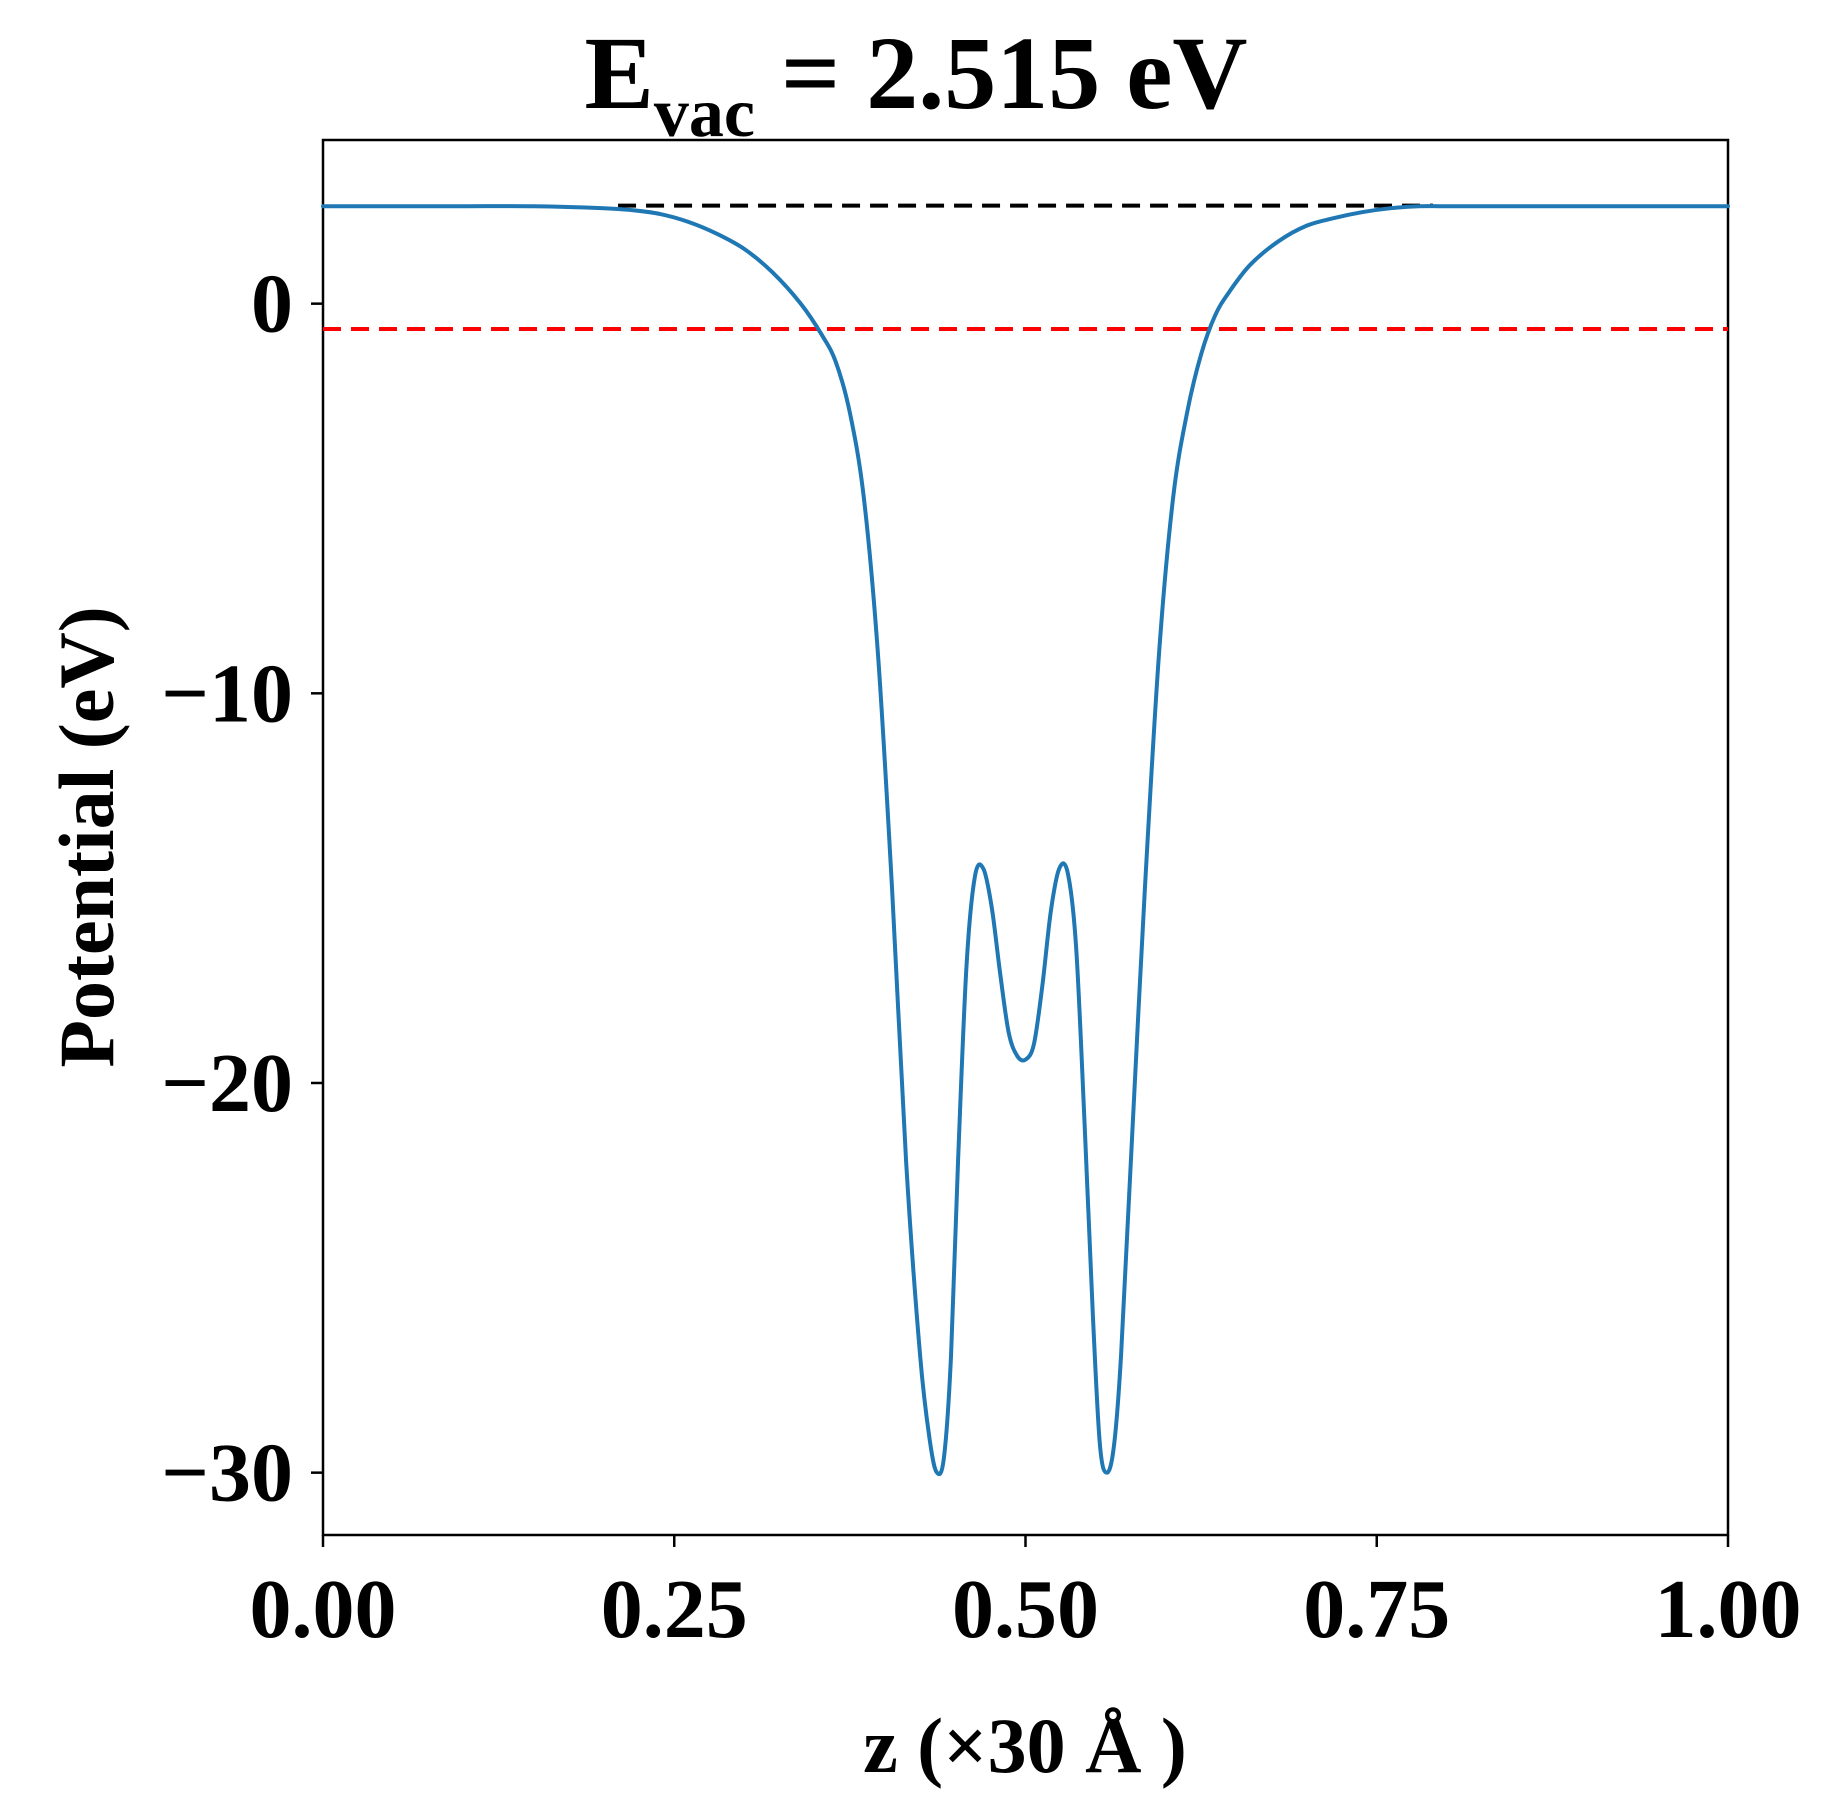  I want to click on x-tick-label: 0.25, so click(674, 1609).